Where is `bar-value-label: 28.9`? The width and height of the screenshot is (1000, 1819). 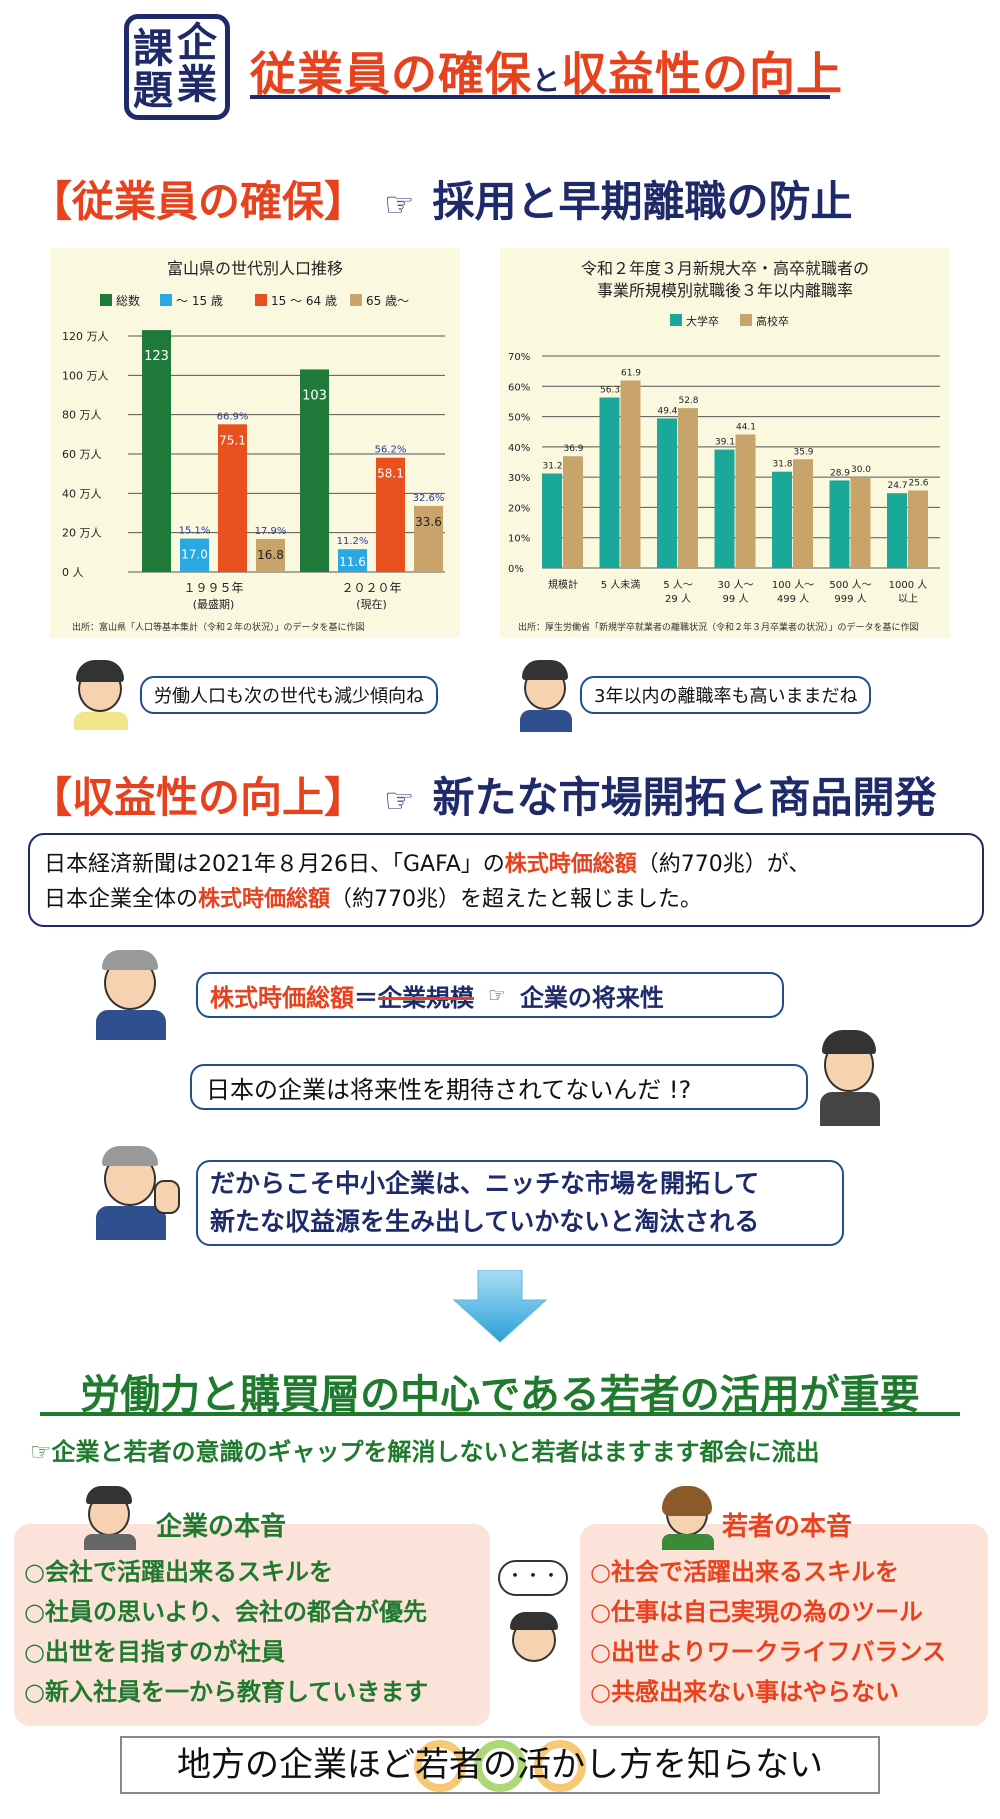 bar-value-label: 28.9 is located at coordinates (840, 473).